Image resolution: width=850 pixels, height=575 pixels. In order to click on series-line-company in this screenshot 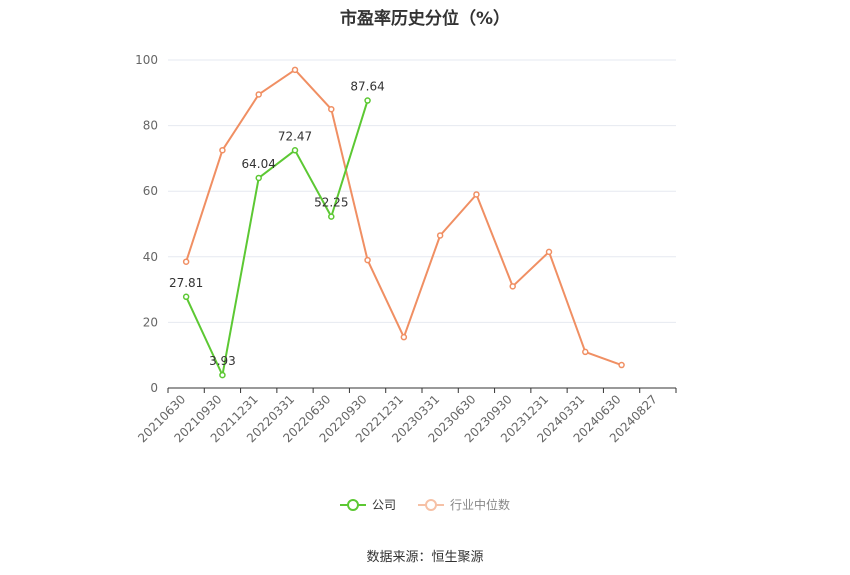, I will do `click(277, 238)`.